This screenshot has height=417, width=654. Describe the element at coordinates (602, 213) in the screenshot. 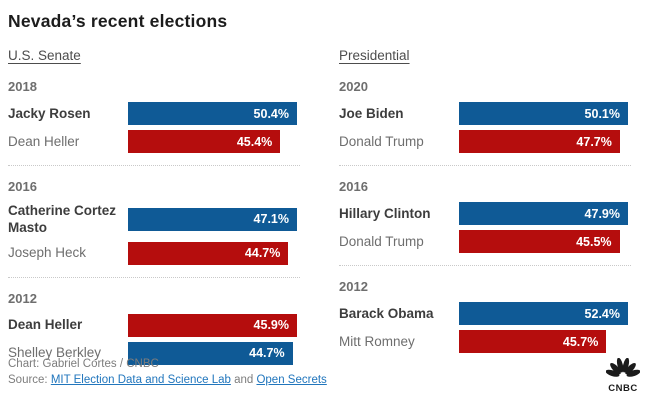

I see `result-value: 47.9%` at that location.